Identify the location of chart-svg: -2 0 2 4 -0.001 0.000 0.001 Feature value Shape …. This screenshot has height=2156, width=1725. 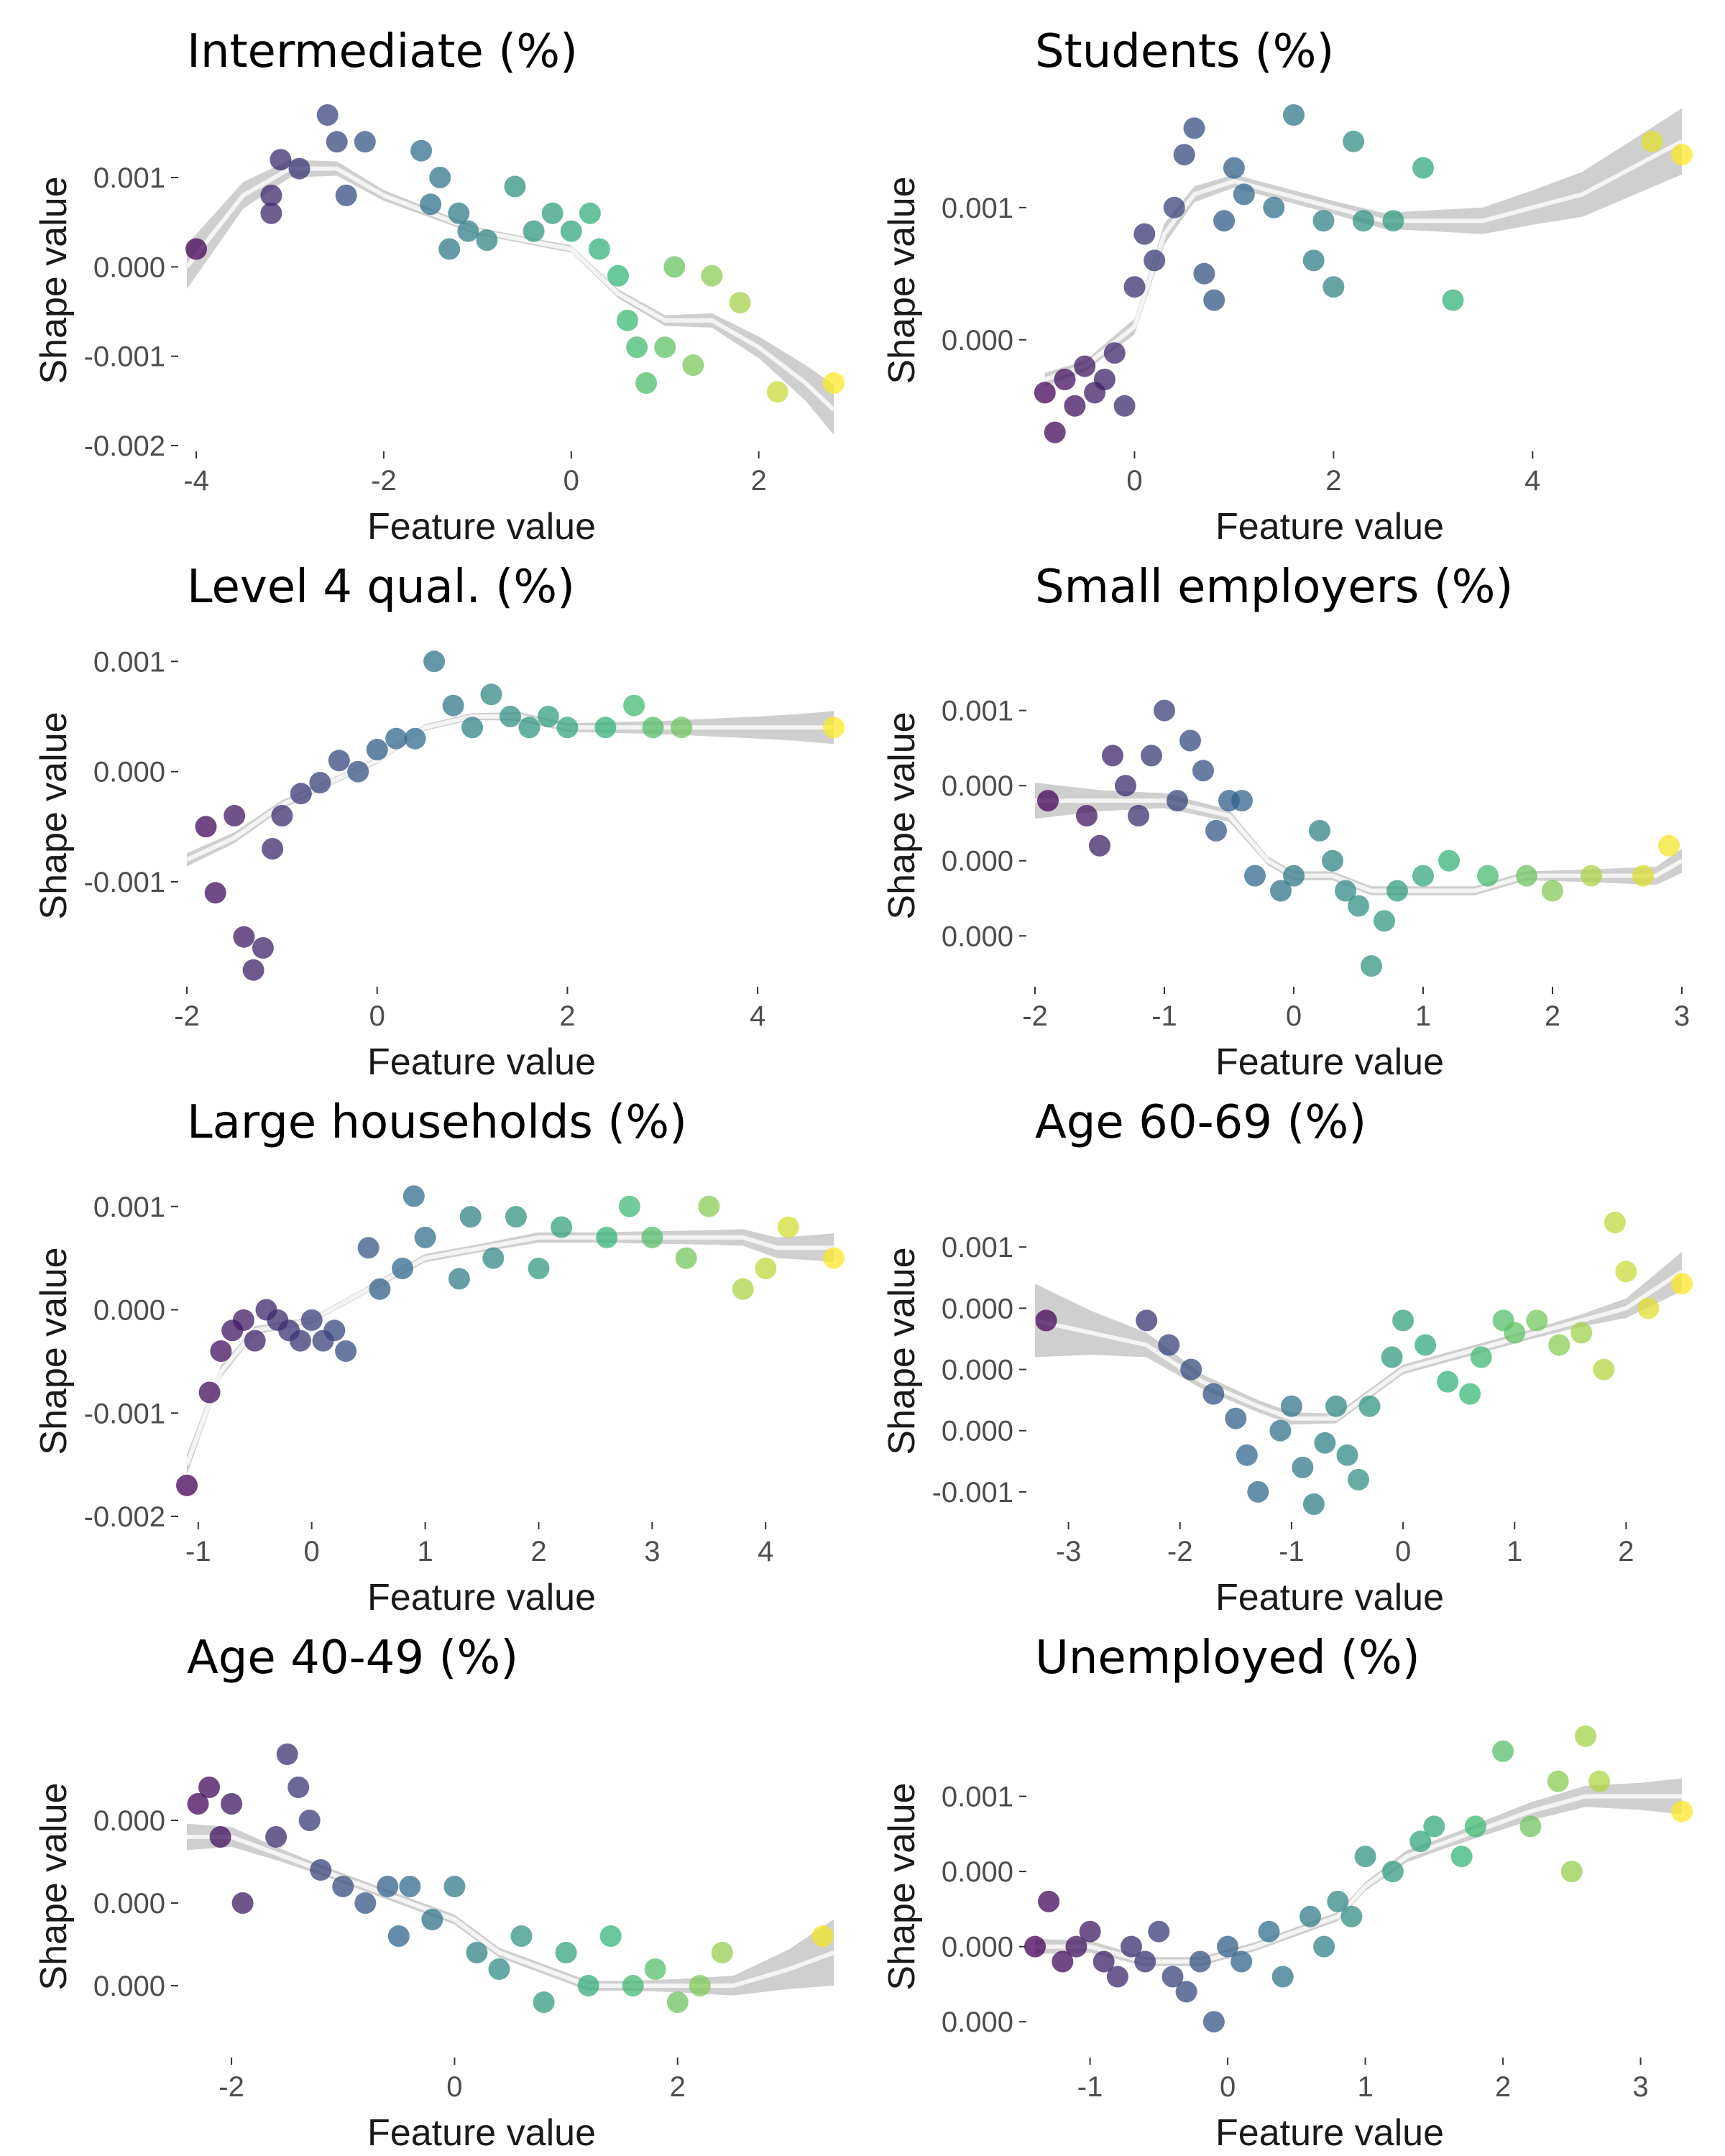
(439, 864).